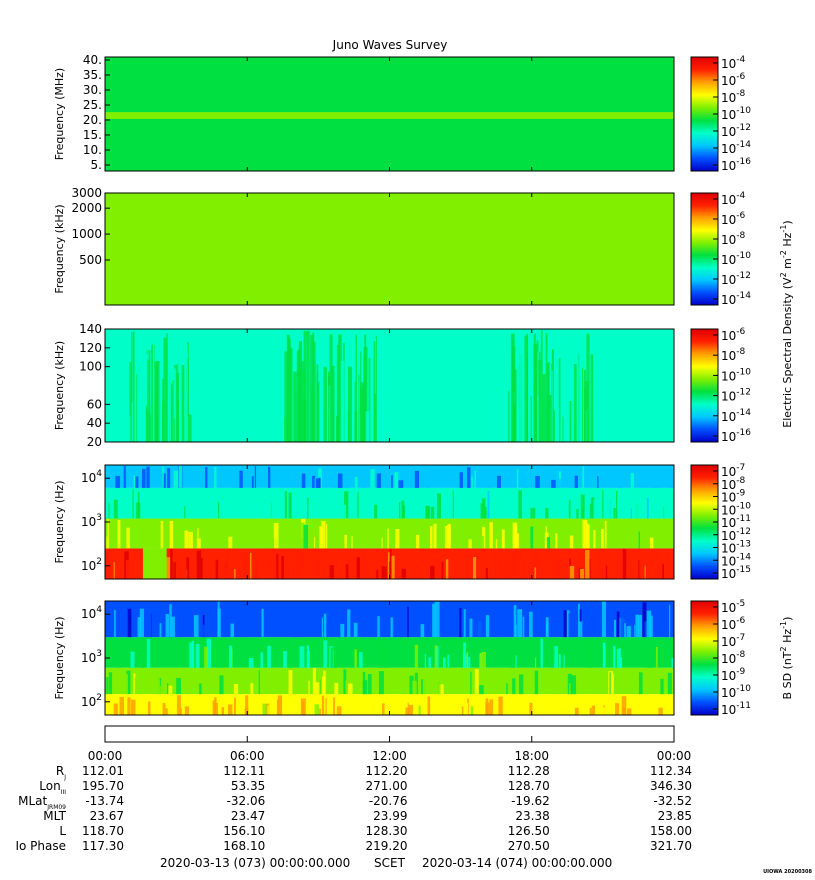 Image resolution: width=815 pixels, height=880 pixels. What do you see at coordinates (733, 471) in the screenshot?
I see `lfrlo-colorbar-label: 10⁻⁷` at bounding box center [733, 471].